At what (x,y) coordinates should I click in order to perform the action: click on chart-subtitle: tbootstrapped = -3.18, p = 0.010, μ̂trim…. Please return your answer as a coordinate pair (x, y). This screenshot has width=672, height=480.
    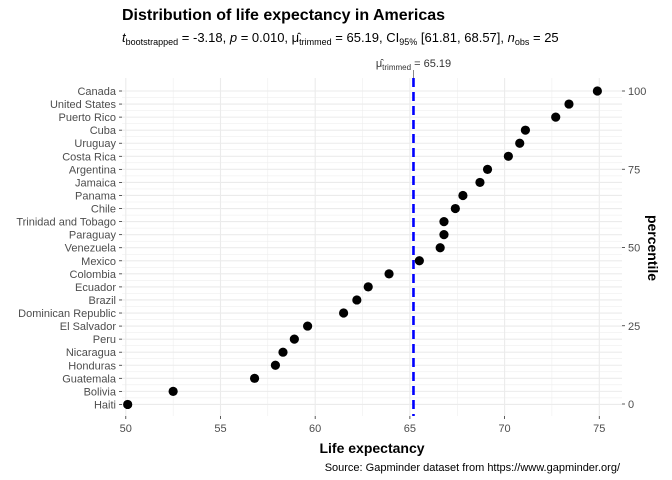
    Looking at the image, I should click on (340, 38).